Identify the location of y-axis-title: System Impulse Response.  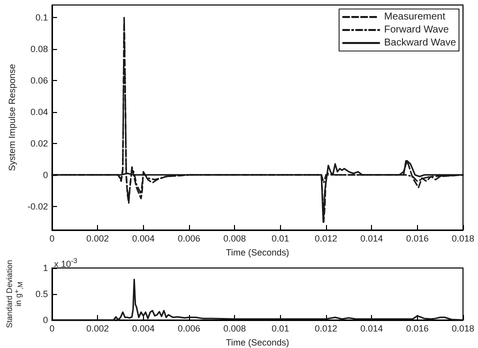
(12, 118).